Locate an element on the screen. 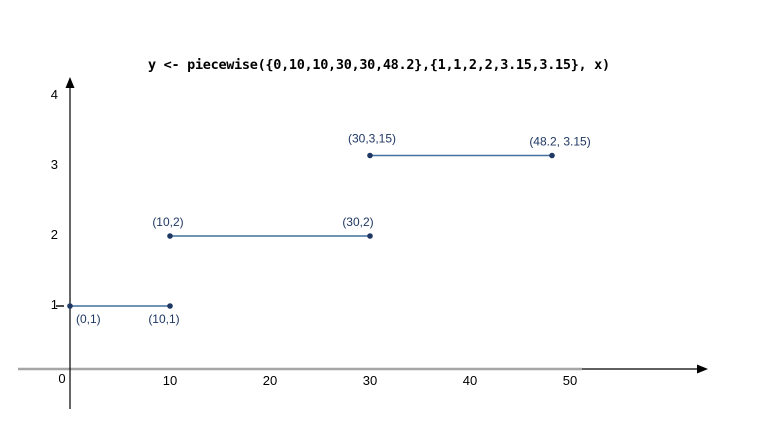 This screenshot has height=432, width=768. x-tick-label-40: 40 is located at coordinates (470, 380).